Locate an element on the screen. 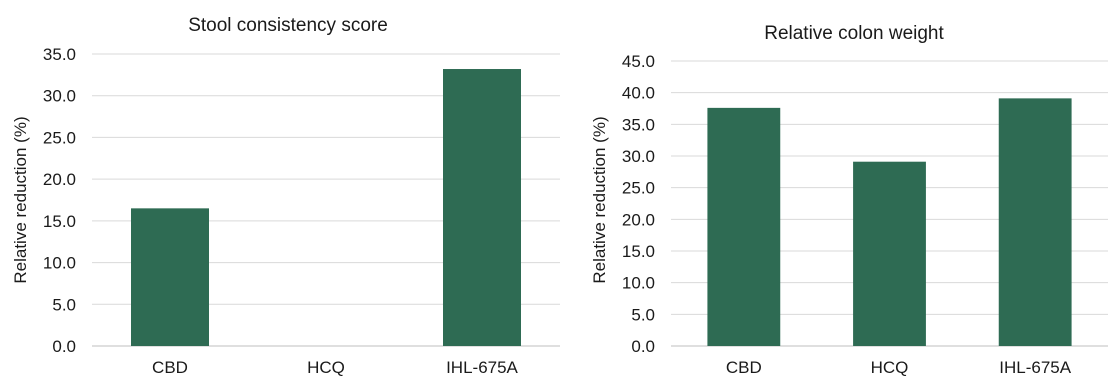 Image resolution: width=1114 pixels, height=381 pixels. bar-hcq is located at coordinates (889, 253).